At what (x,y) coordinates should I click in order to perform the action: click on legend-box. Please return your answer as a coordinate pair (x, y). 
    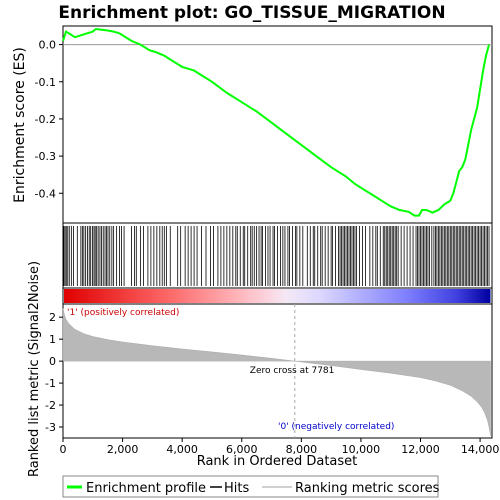
    Looking at the image, I should click on (250, 486).